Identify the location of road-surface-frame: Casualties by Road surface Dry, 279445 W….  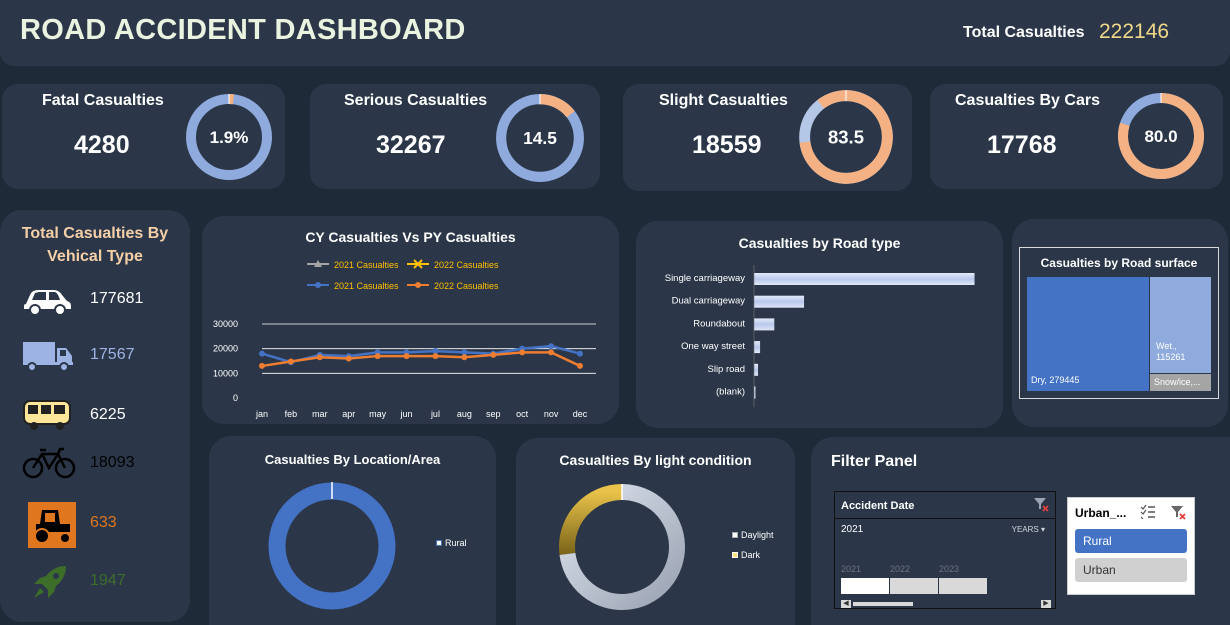
(1119, 323).